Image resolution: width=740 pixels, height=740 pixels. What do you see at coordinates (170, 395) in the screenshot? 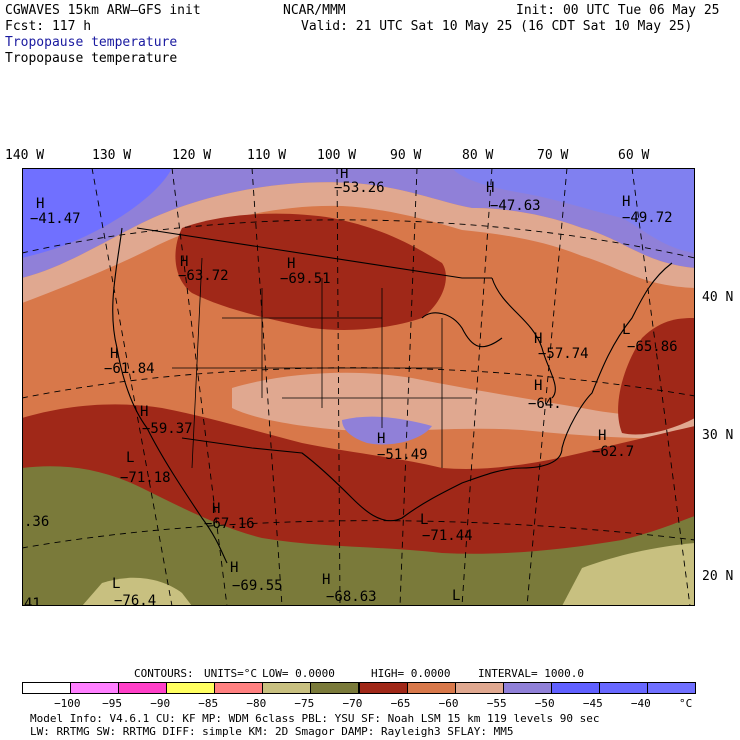
I see `west-coastline` at bounding box center [170, 395].